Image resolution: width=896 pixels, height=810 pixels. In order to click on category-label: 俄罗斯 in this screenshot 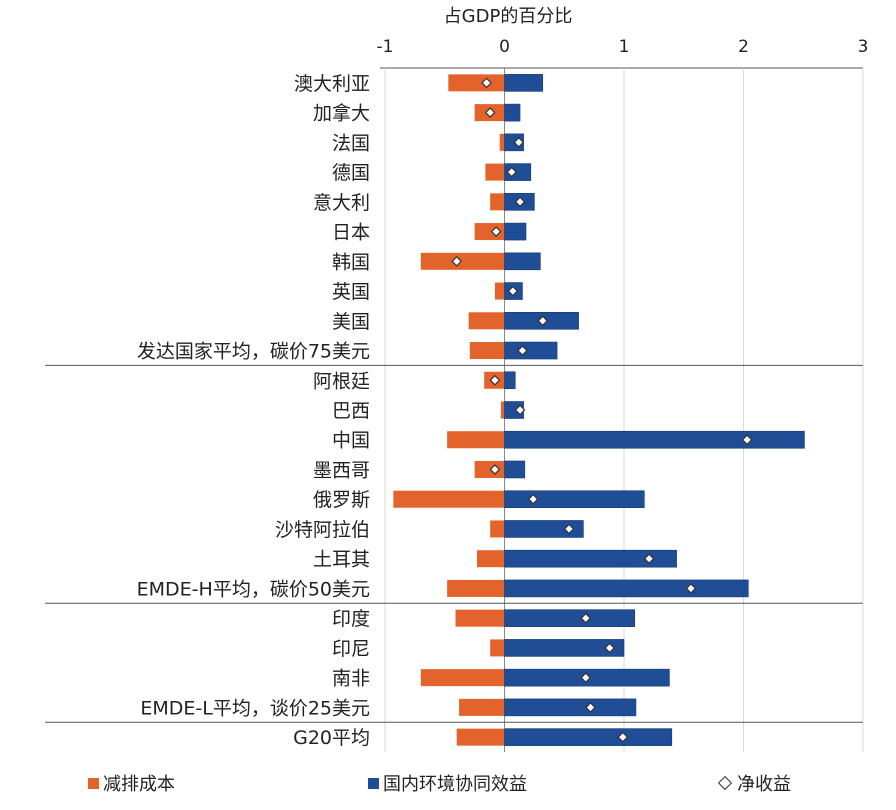, I will do `click(341, 500)`.